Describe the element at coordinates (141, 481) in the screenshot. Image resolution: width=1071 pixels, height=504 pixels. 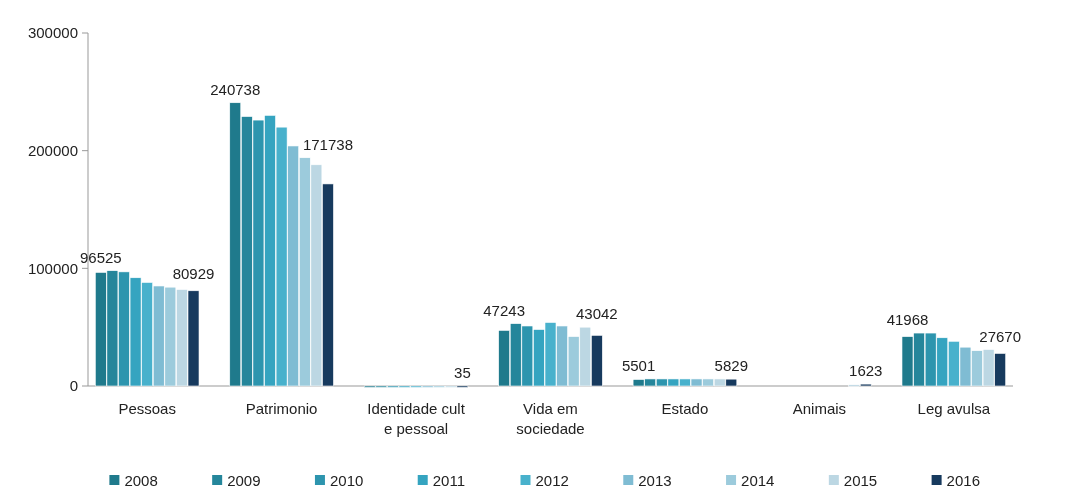
I see `legend-label: 2008` at that location.